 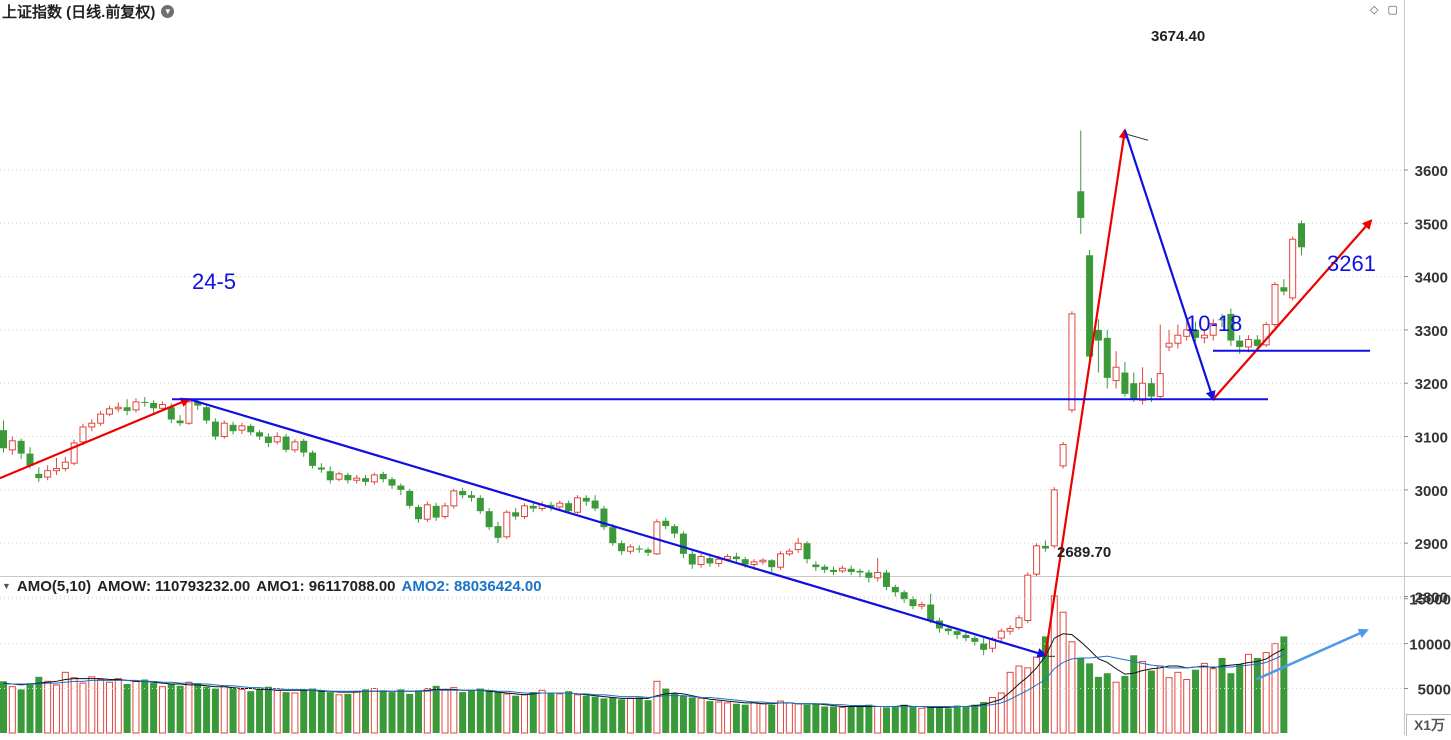 I want to click on chevron-down-icon: ▼, so click(x=168, y=11).